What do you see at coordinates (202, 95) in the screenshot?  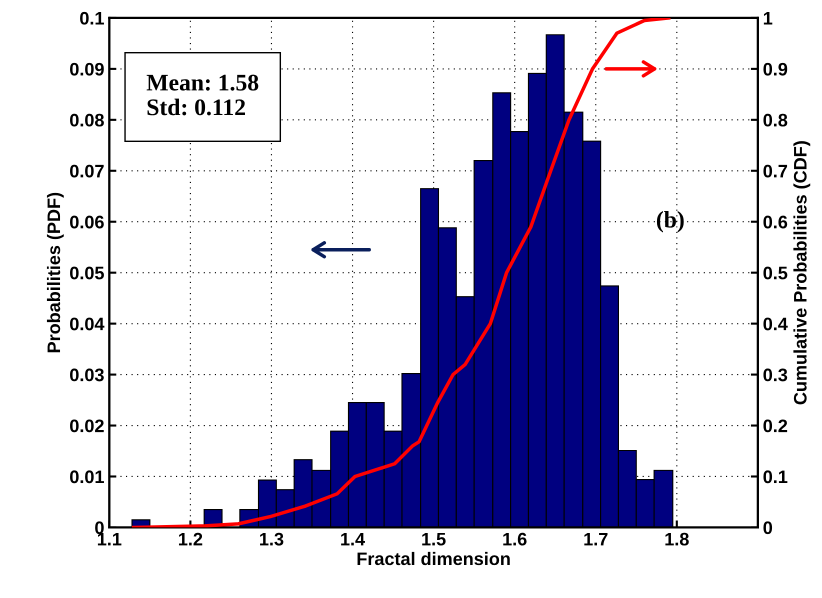 I see `annotation: Mean: 1.58 Std: 0.112` at bounding box center [202, 95].